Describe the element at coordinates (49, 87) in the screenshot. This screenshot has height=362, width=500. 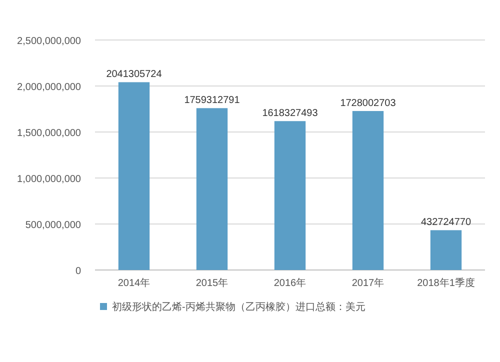
I see `y-tick-label: 2,000,000,000` at that location.